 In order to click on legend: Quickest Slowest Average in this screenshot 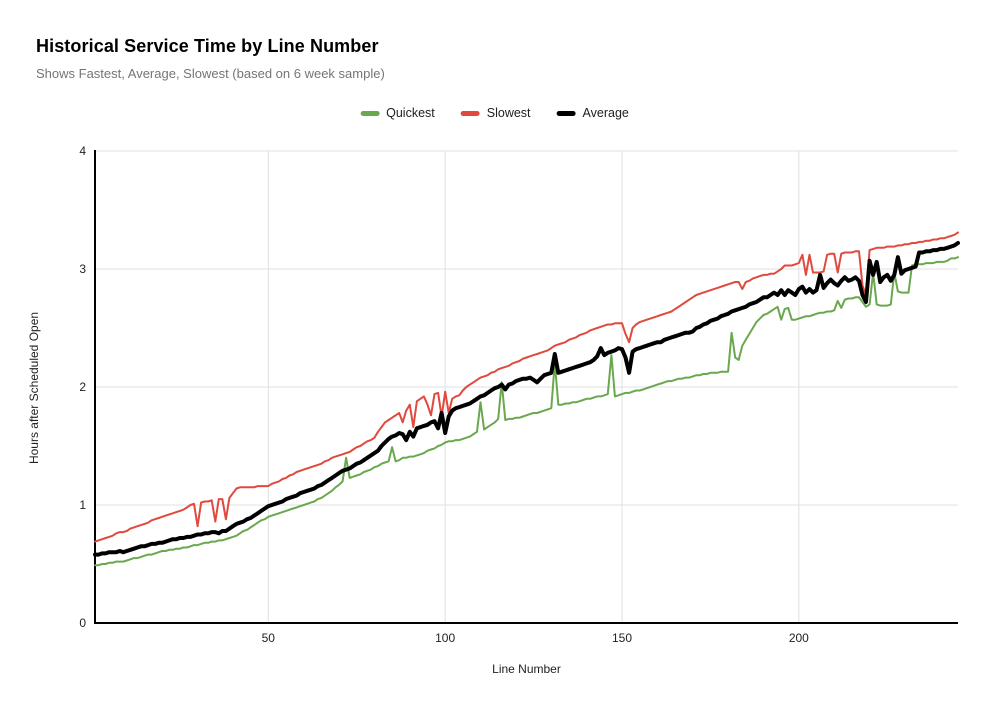, I will do `click(494, 113)`.